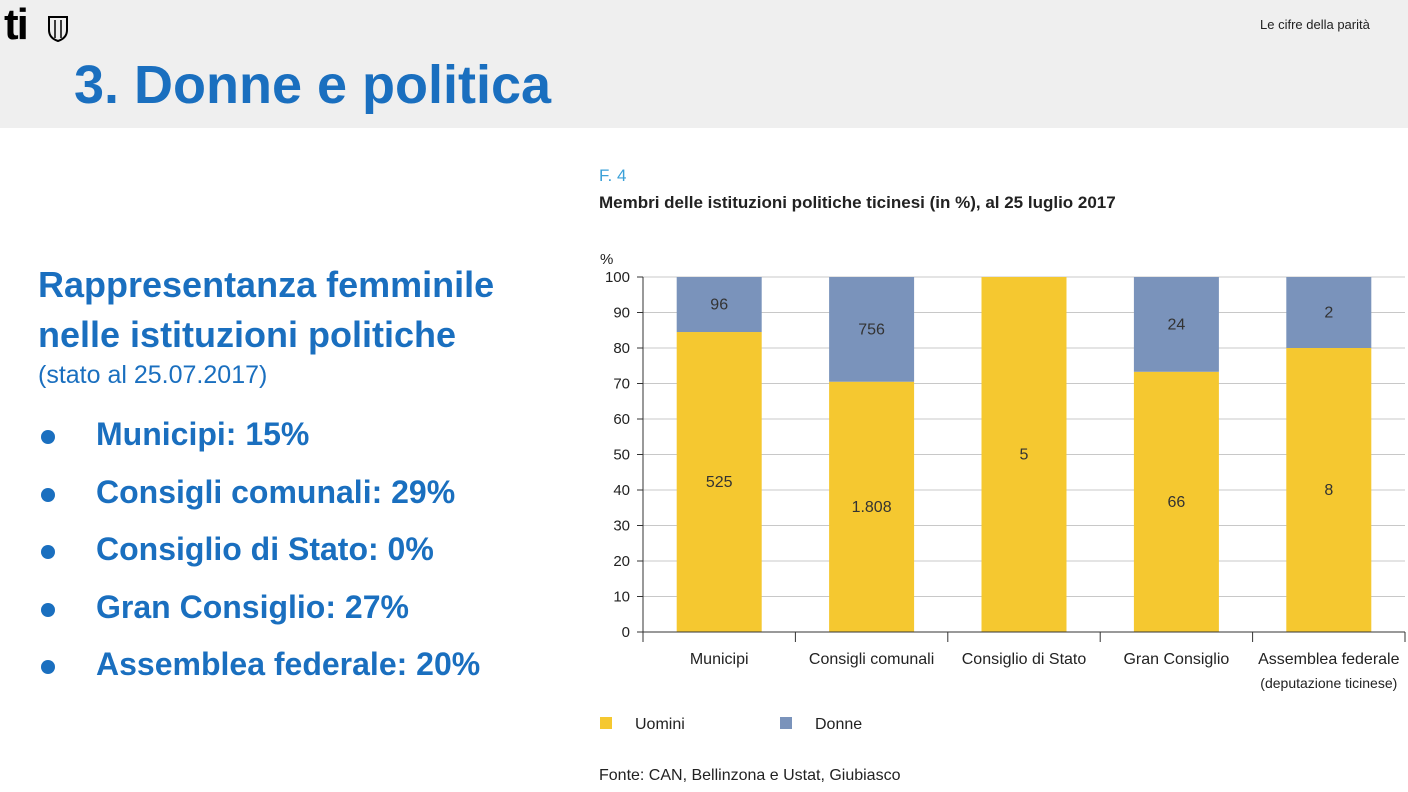 Image resolution: width=1408 pixels, height=792 pixels. What do you see at coordinates (612, 175) in the screenshot?
I see `figure-label: F. 4` at bounding box center [612, 175].